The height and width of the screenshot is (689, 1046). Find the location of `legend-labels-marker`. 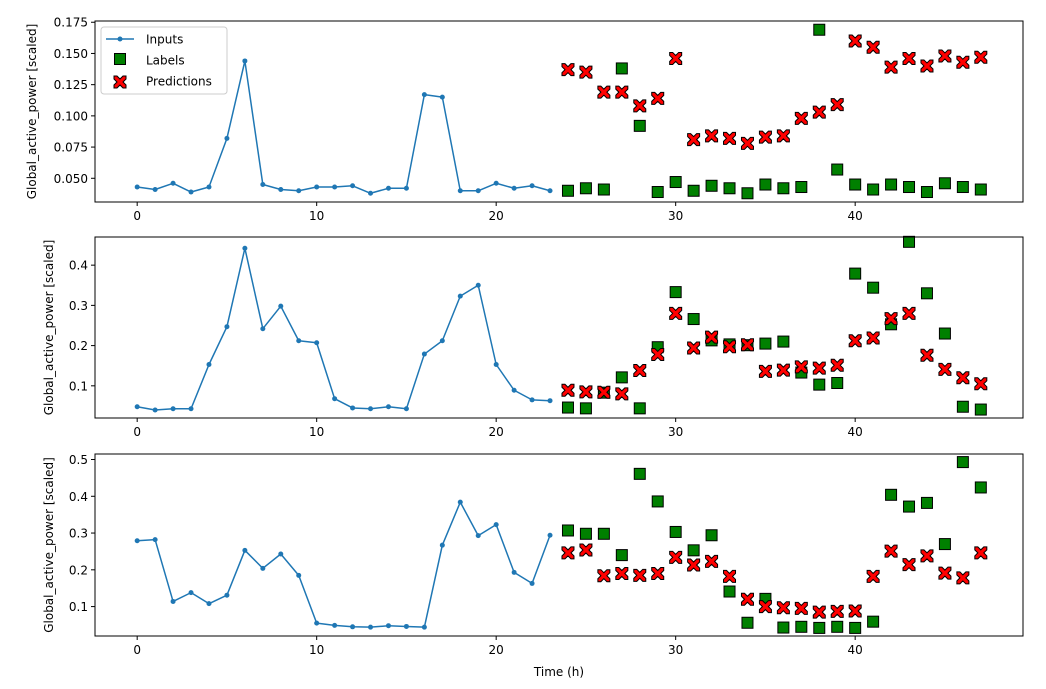

legend-labels-marker is located at coordinates (120, 59).